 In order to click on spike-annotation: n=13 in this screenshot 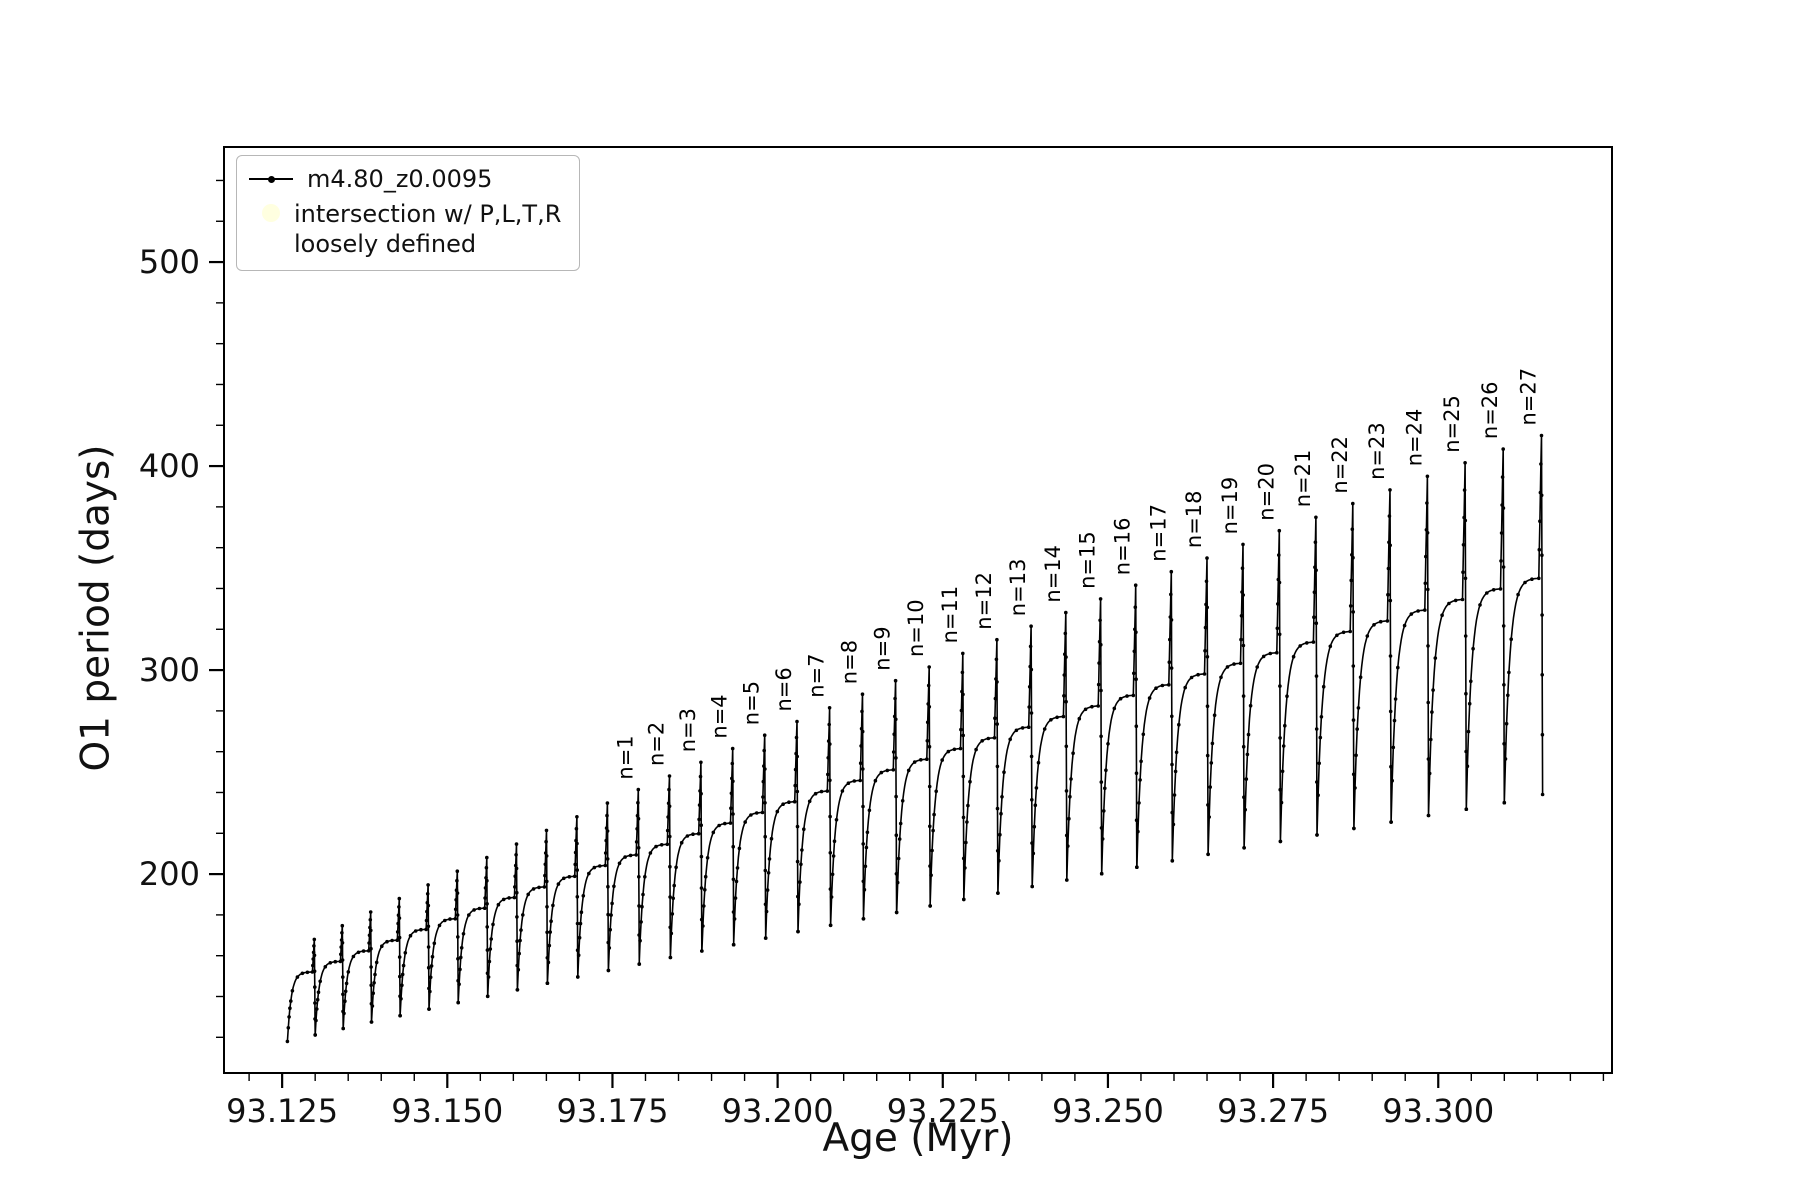, I will do `click(1018, 588)`.